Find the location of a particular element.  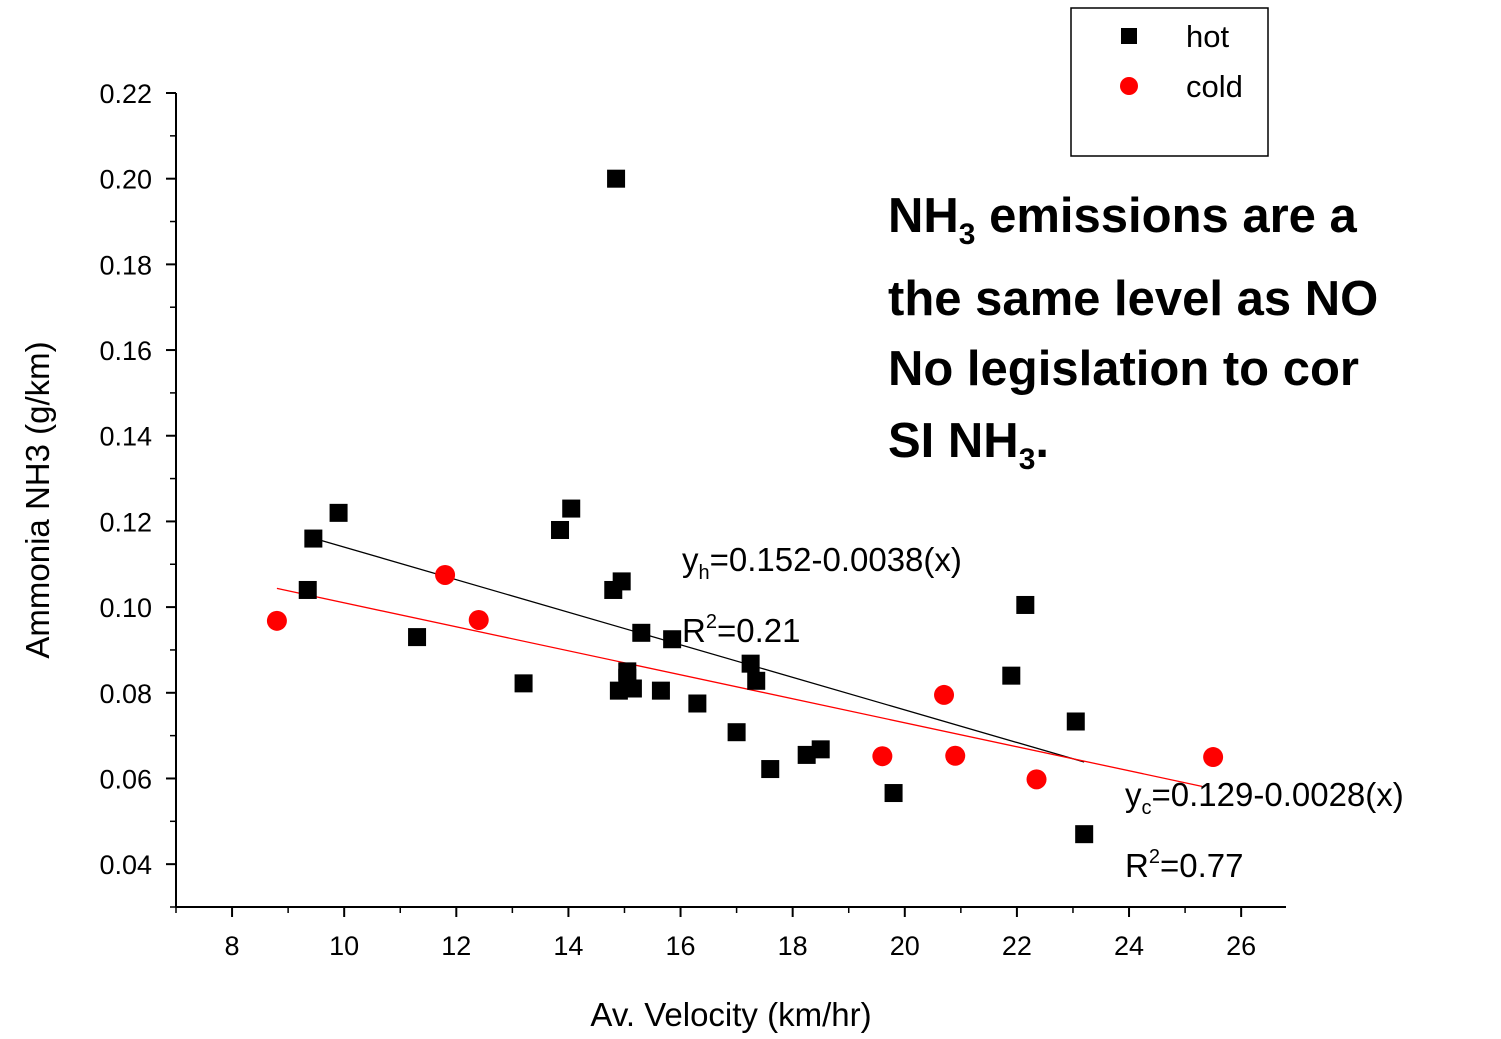

note-line-1: NH3 emissions are a is located at coordinates (1123, 220).